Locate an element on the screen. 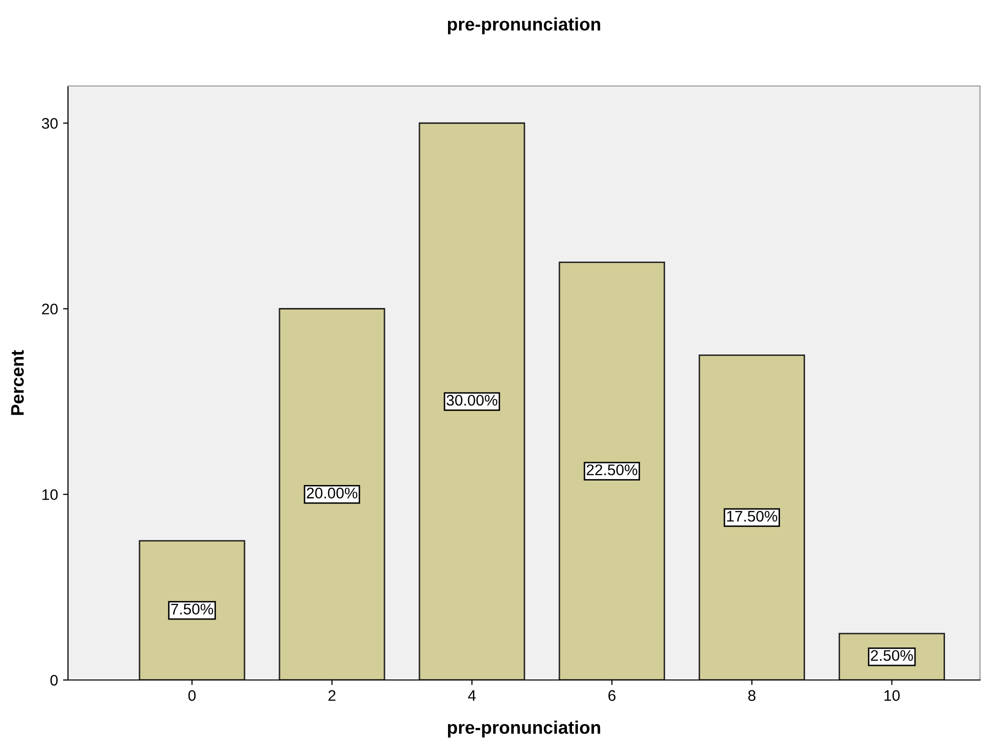  data-label: 22.50% is located at coordinates (612, 470).